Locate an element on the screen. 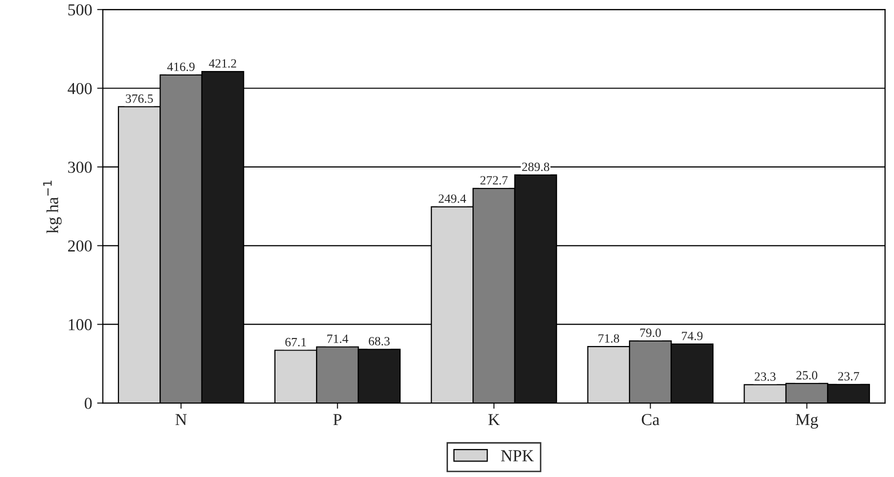 The image size is (894, 477). data-label: 23.3 is located at coordinates (765, 376).